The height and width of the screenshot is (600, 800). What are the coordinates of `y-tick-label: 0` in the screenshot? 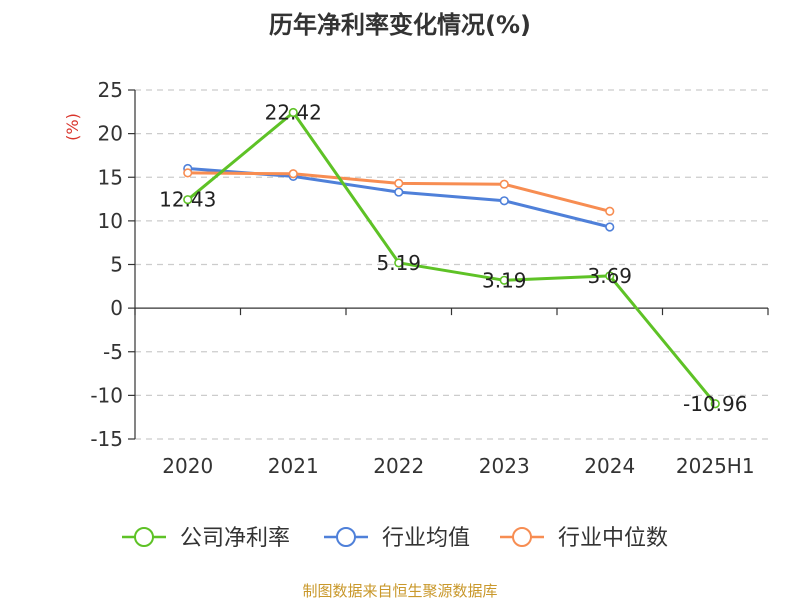 It's located at (116, 308).